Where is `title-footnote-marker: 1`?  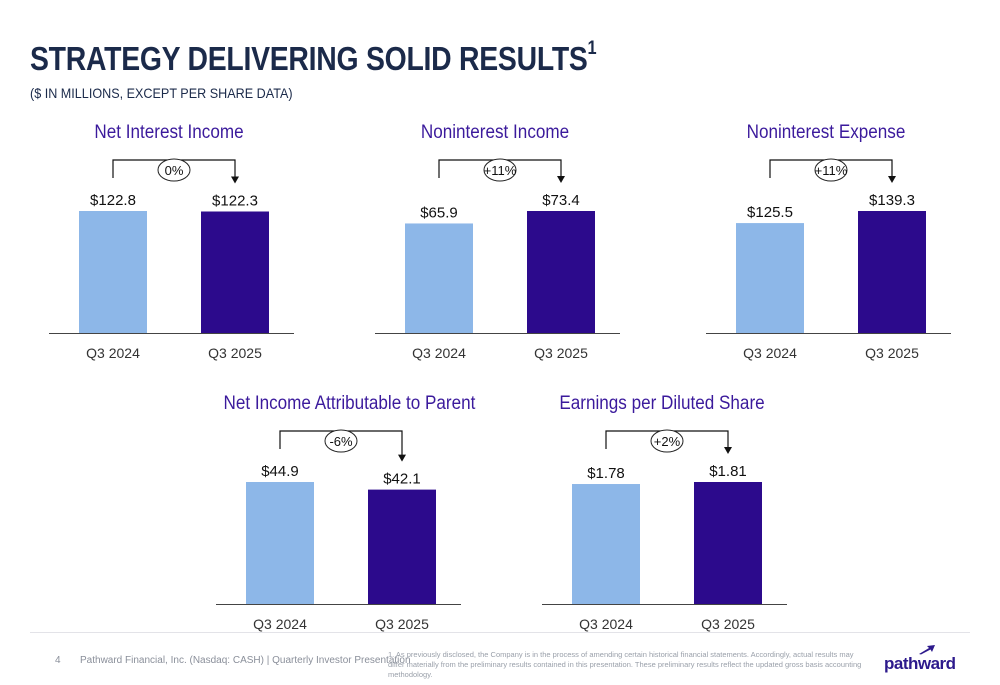 title-footnote-marker: 1 is located at coordinates (592, 48).